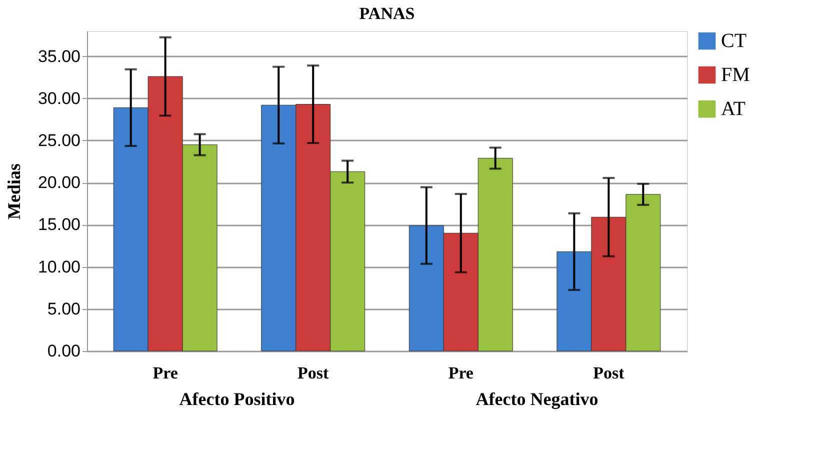 The width and height of the screenshot is (834, 464). I want to click on y-tick-label: 10.00, so click(59, 266).